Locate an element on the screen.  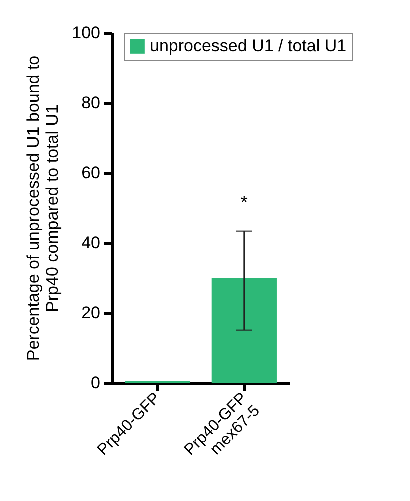
legend-label: unprocessed U1 / total U1 is located at coordinates (248, 46).